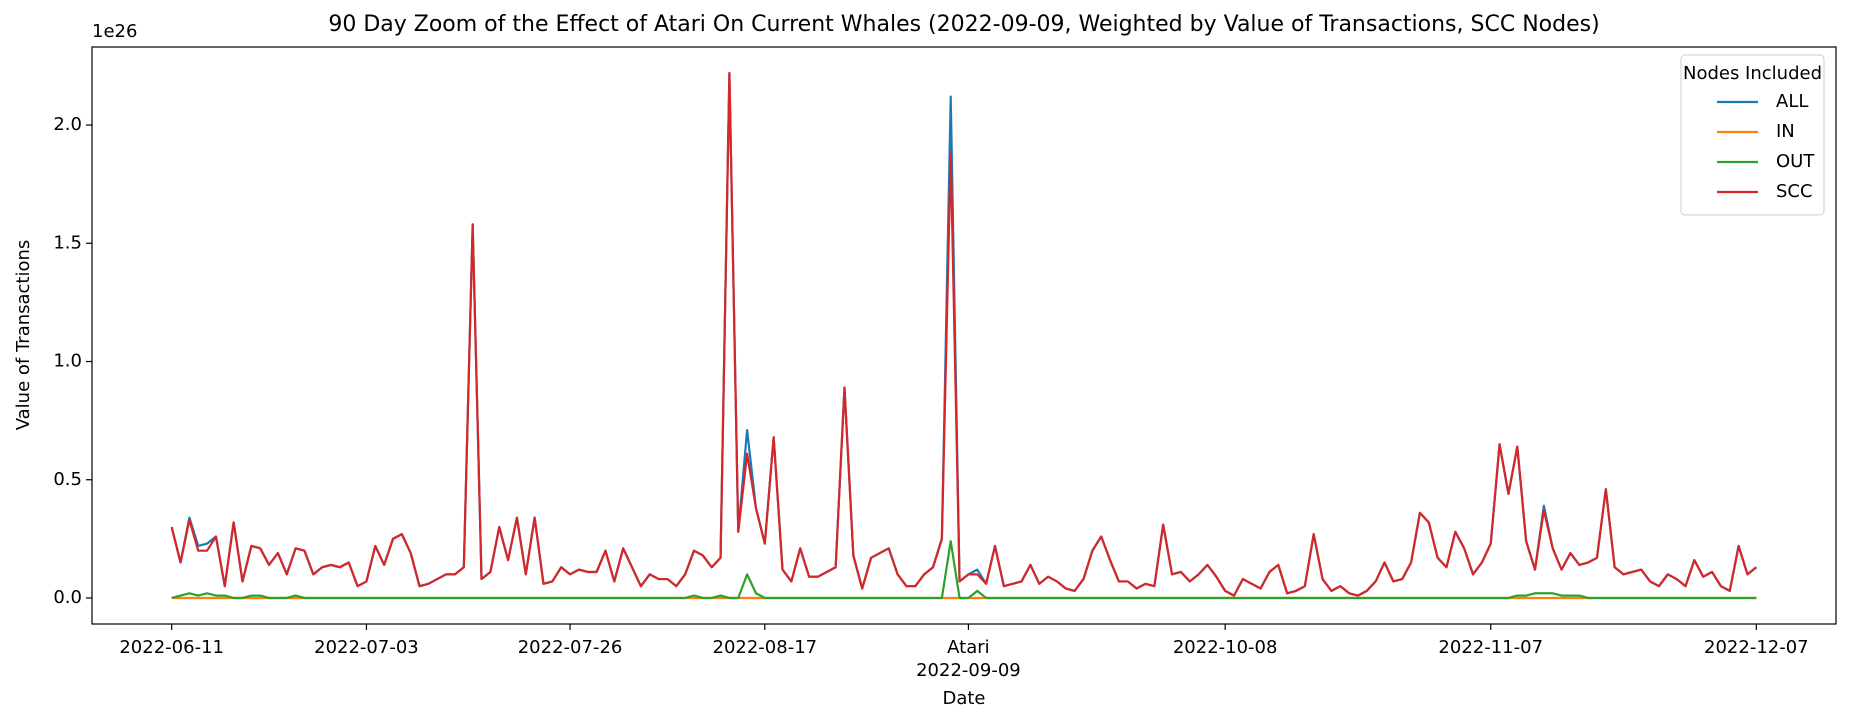  What do you see at coordinates (1795, 161) in the screenshot?
I see `legend-label: OUT` at bounding box center [1795, 161].